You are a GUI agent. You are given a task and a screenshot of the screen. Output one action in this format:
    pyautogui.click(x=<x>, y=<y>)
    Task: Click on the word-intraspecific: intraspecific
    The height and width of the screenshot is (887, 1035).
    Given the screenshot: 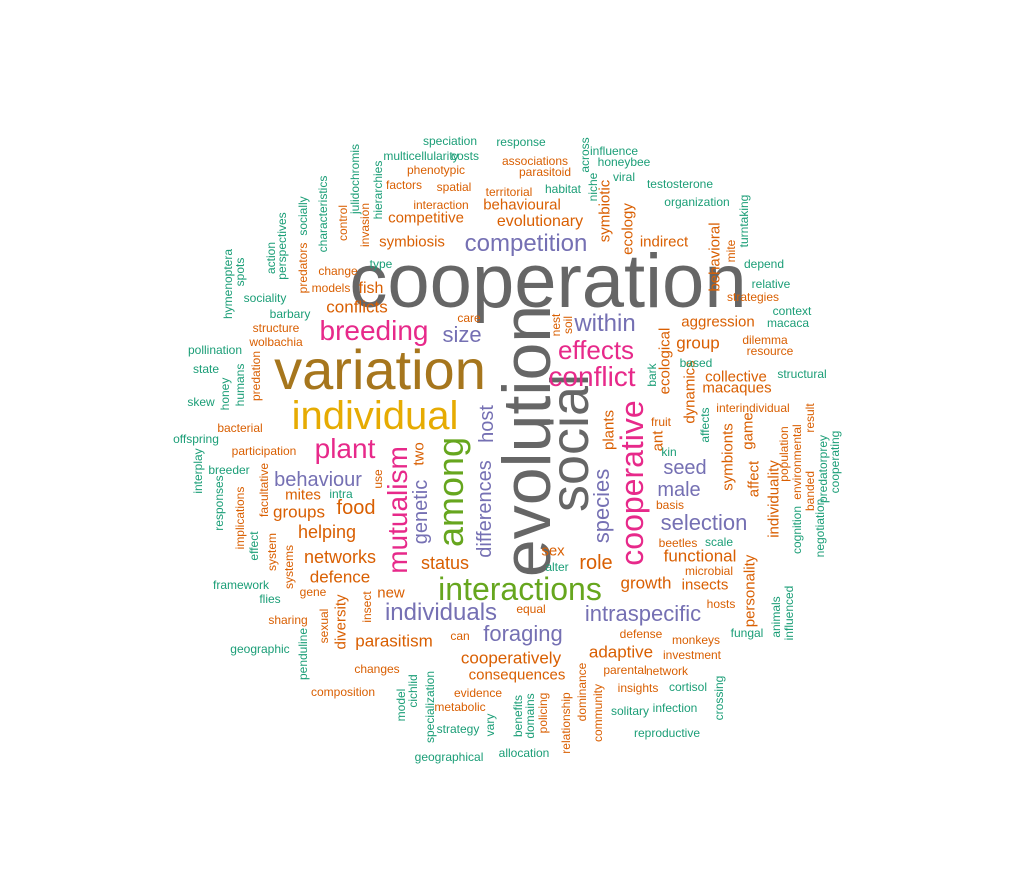 What is the action you would take?
    pyautogui.click(x=643, y=613)
    